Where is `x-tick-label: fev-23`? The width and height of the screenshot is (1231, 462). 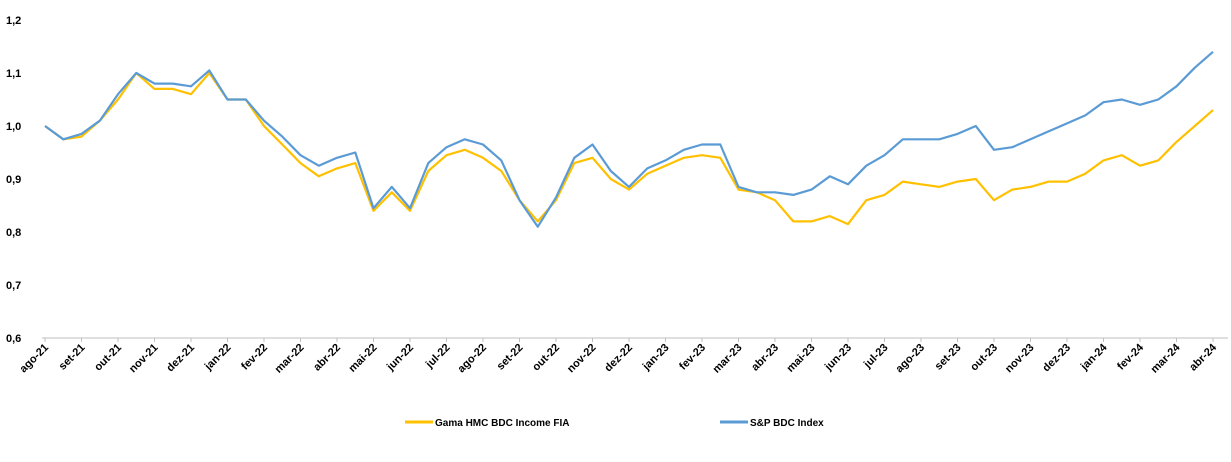 x-tick-label: fev-23 is located at coordinates (692, 357).